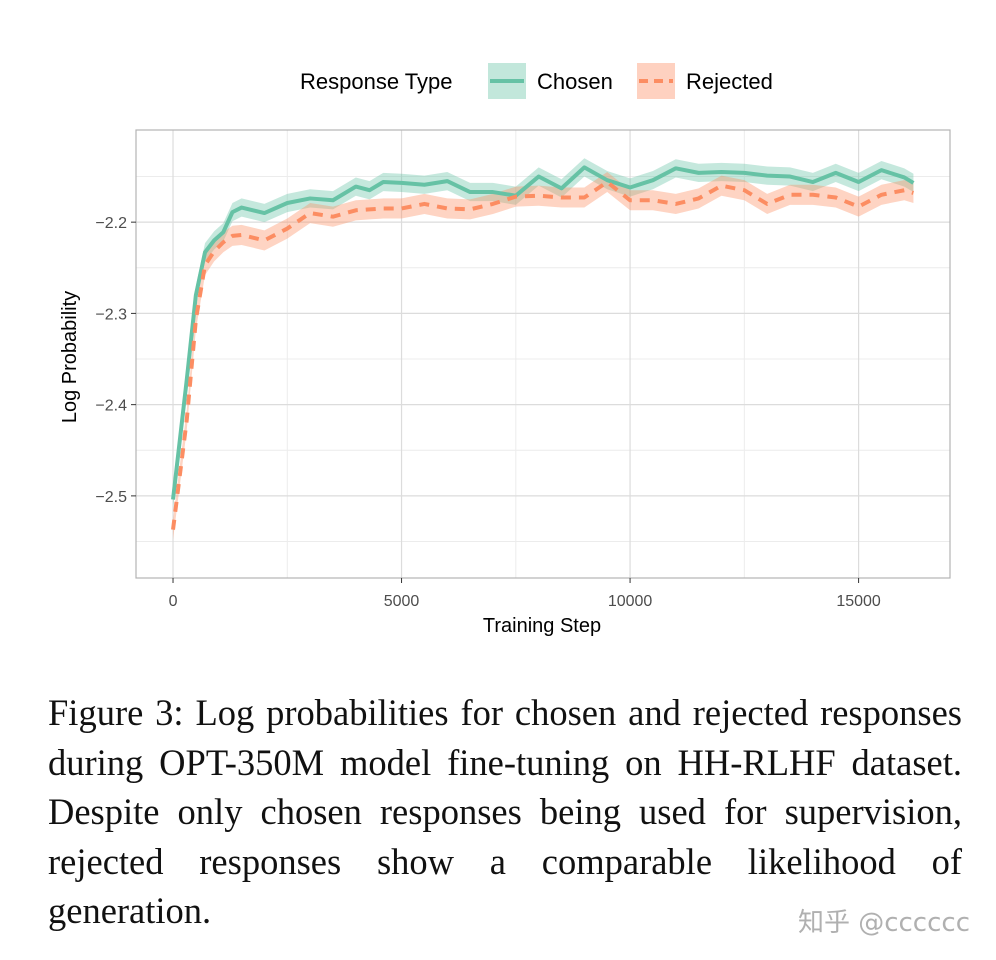  Describe the element at coordinates (729, 81) in the screenshot. I see `legend-label-rejected: Rejected` at that location.